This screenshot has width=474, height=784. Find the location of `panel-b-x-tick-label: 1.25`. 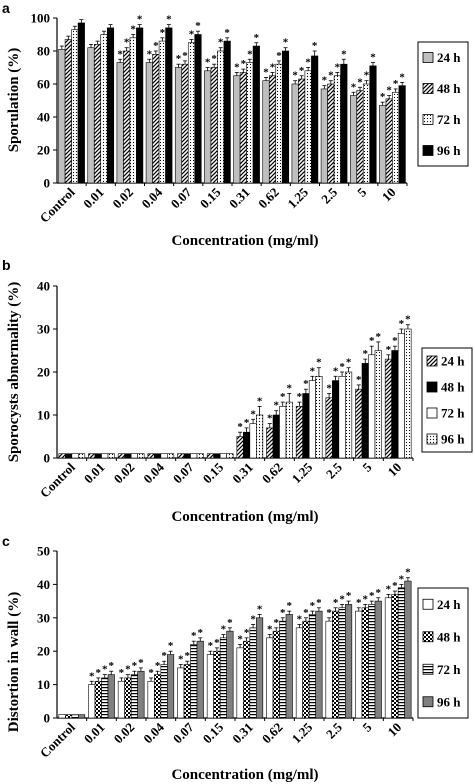

panel-b-x-tick-label: 1.25 is located at coordinates (302, 472).